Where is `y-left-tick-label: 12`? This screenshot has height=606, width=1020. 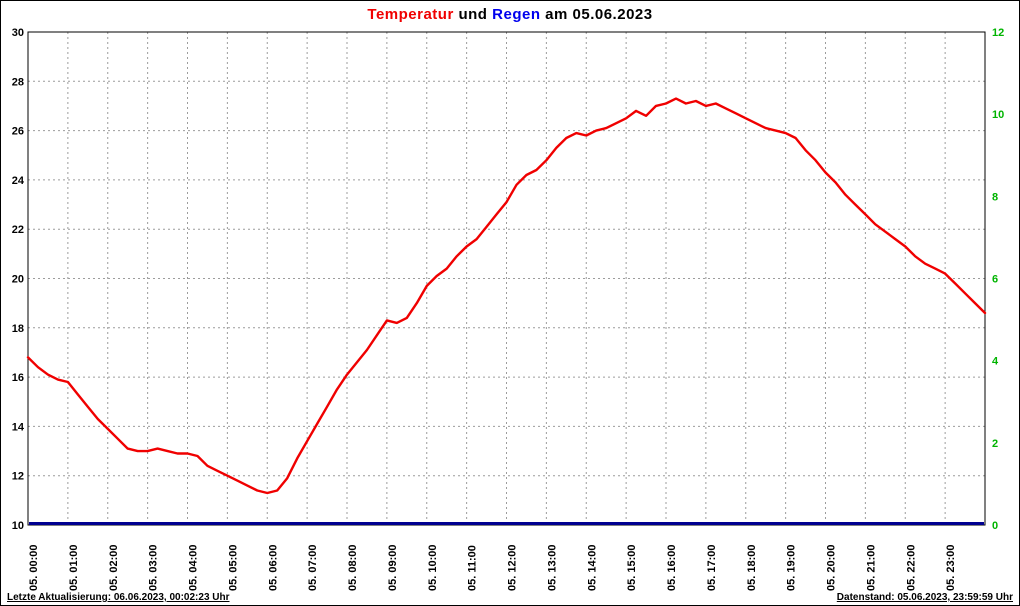
y-left-tick-label: 12 is located at coordinates (18, 477).